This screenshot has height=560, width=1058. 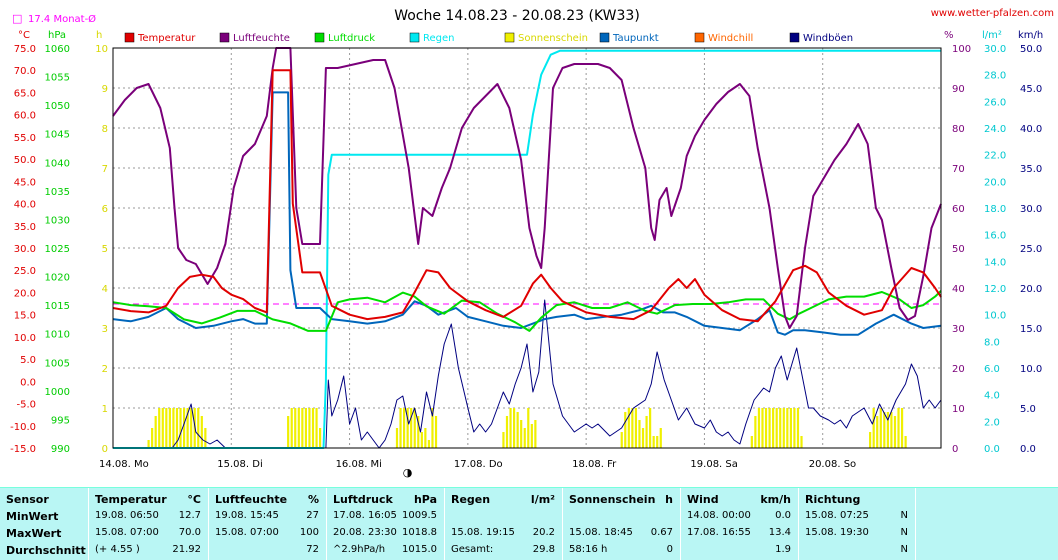 What do you see at coordinates (783, 549) in the screenshot?
I see `stats-cell-value: 1.9` at bounding box center [783, 549].